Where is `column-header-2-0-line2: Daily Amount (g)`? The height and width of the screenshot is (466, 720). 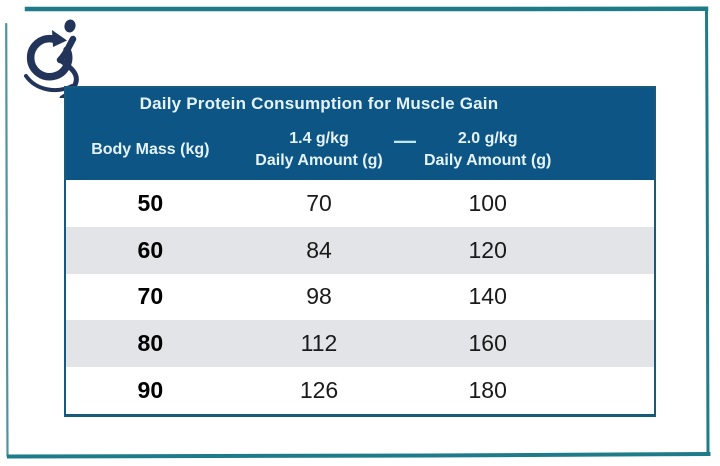 column-header-2-0-line2: Daily Amount (g) is located at coordinates (487, 160).